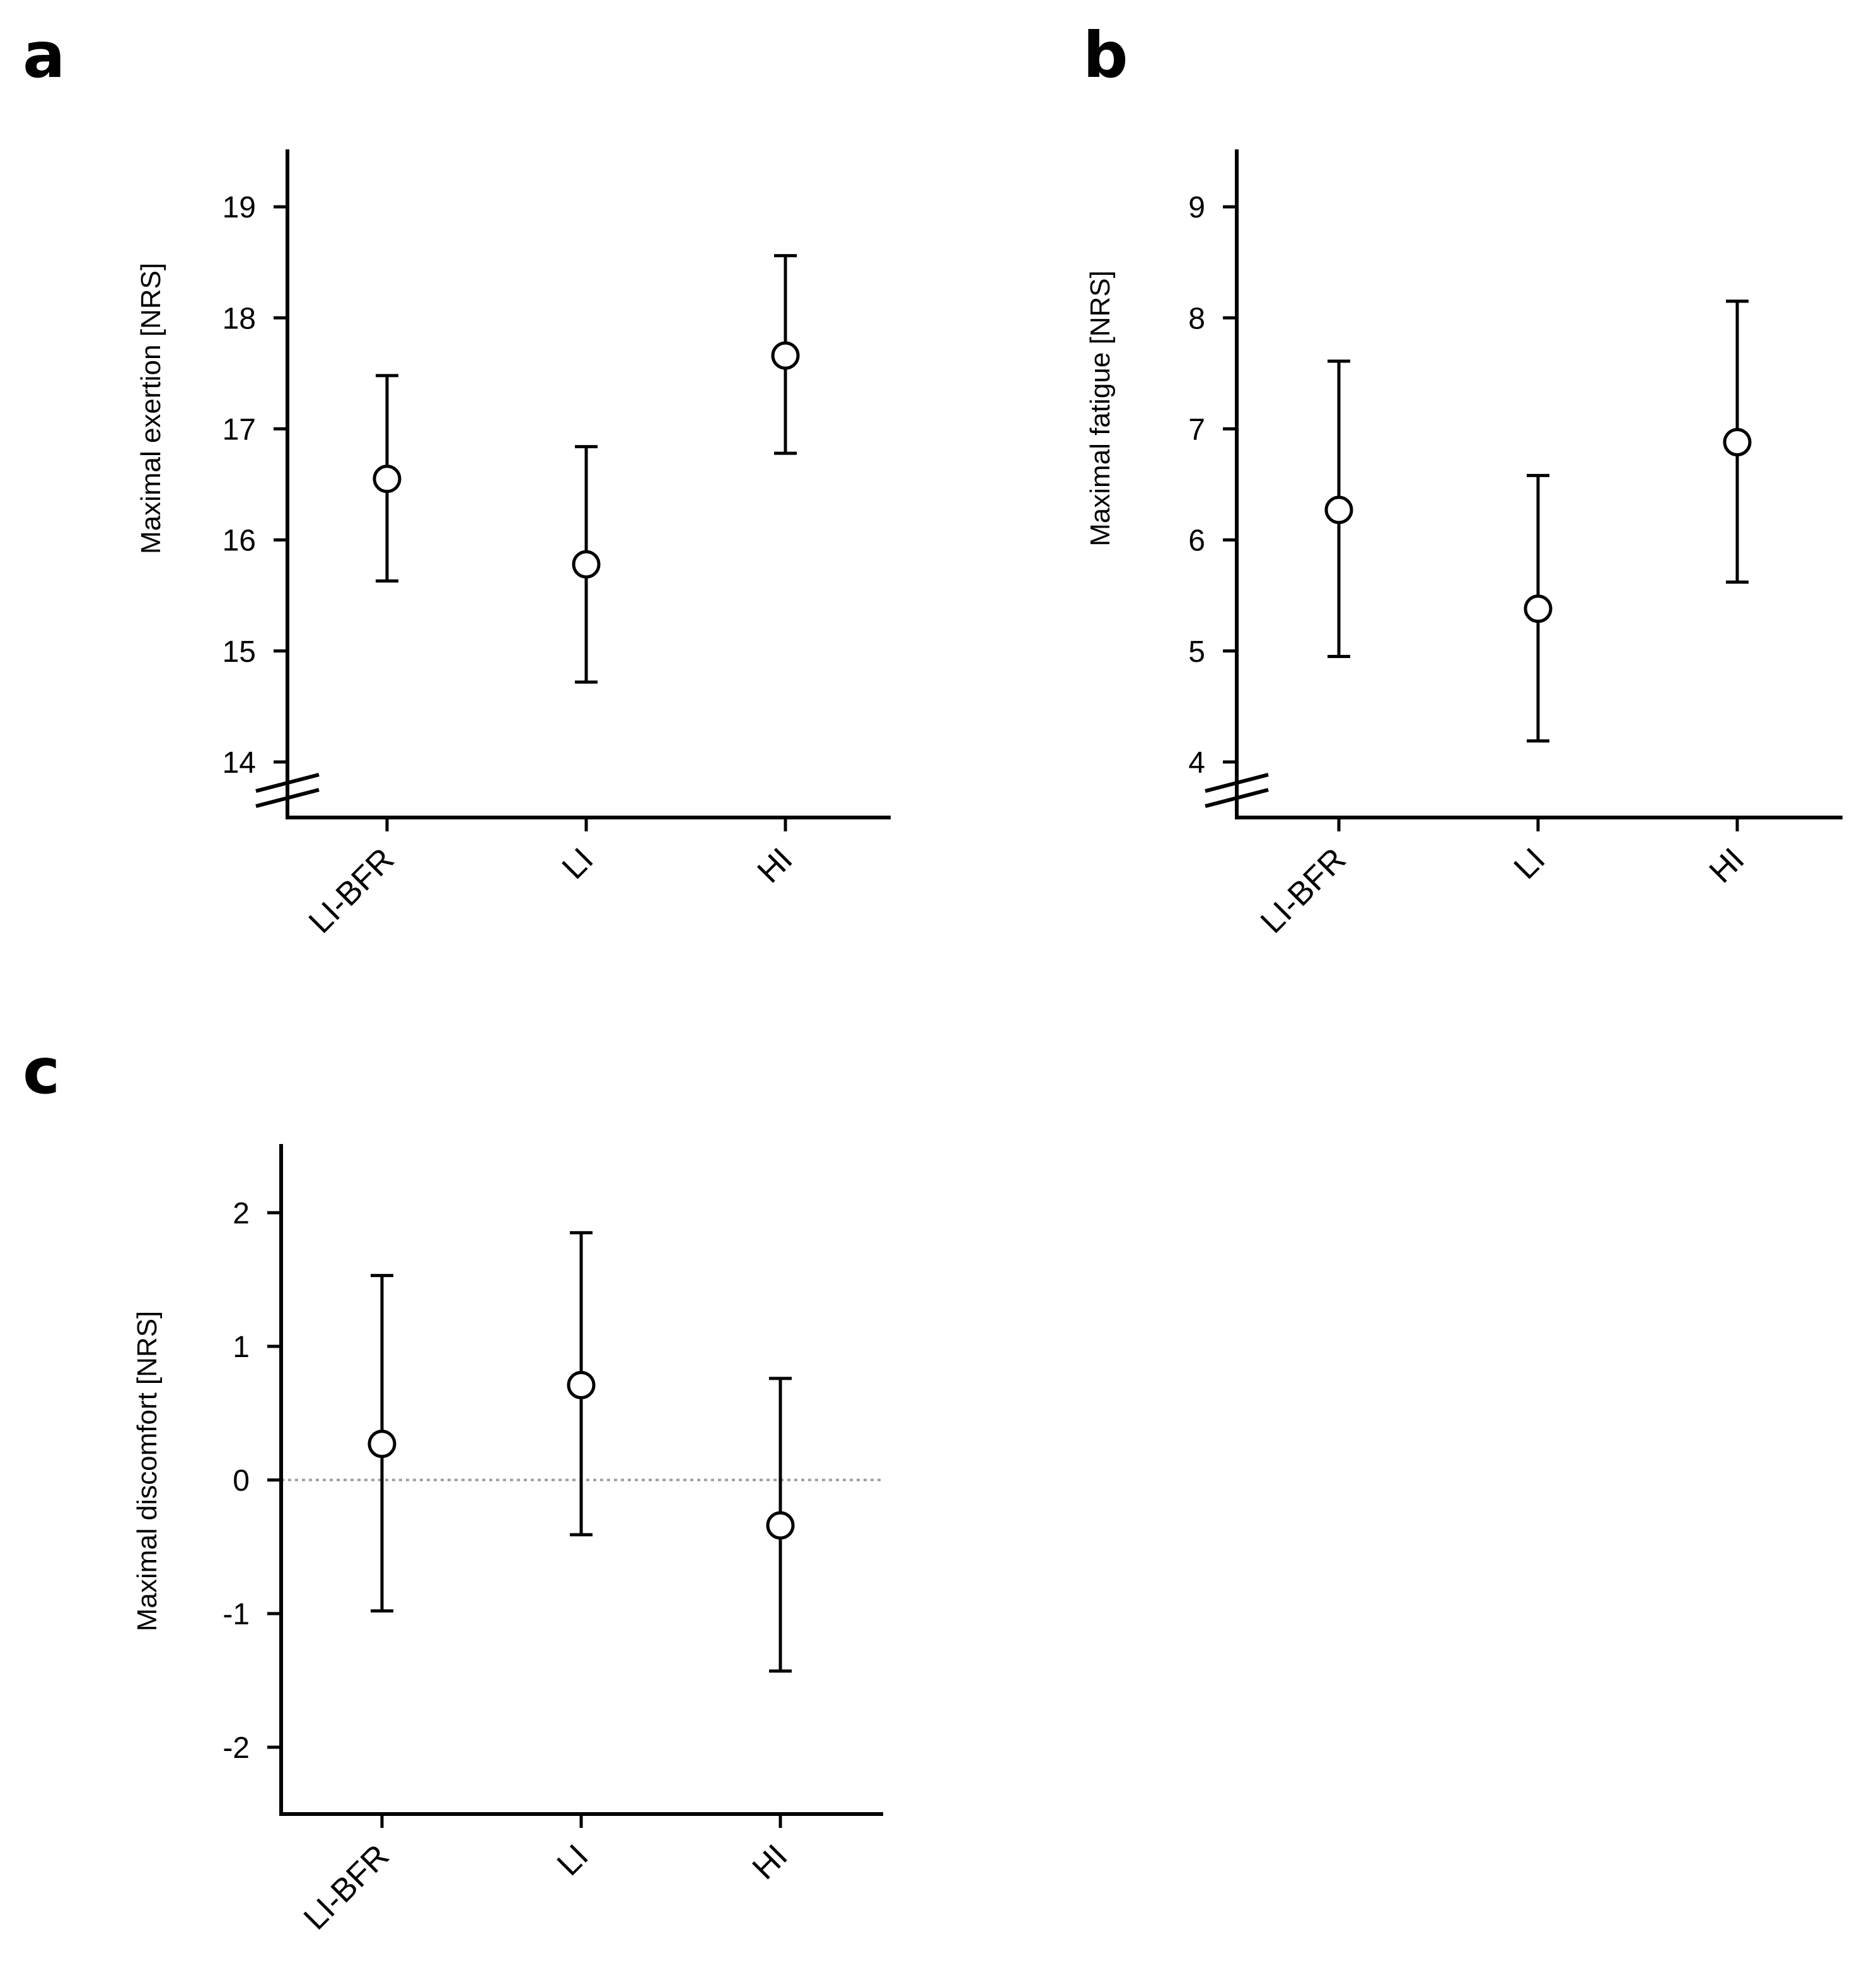  Describe the element at coordinates (44, 55) in the screenshot. I see `panel-label-a: a` at that location.